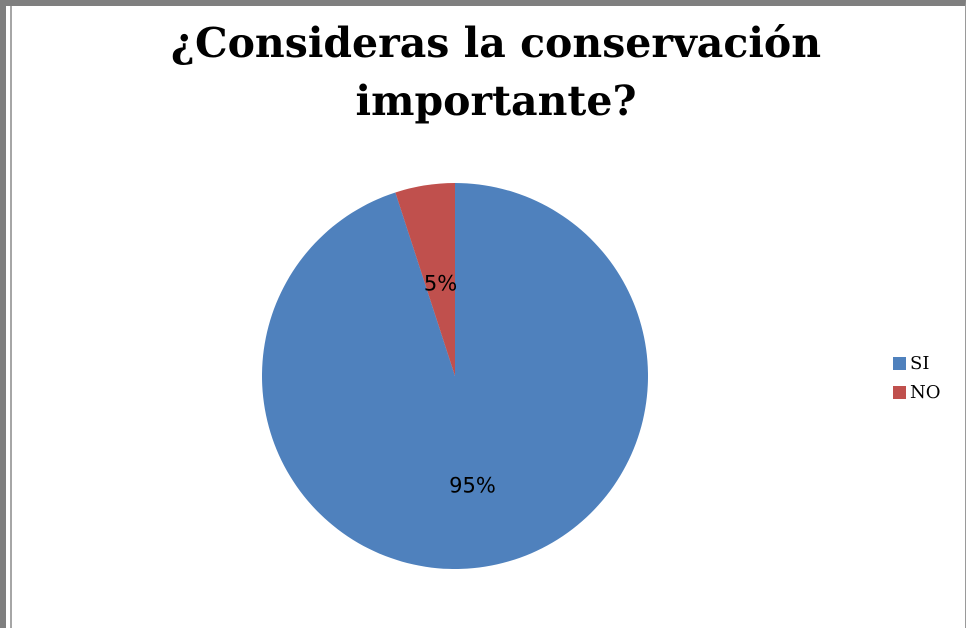 The image size is (966, 628). I want to click on pie-slice-no, so click(425, 279).